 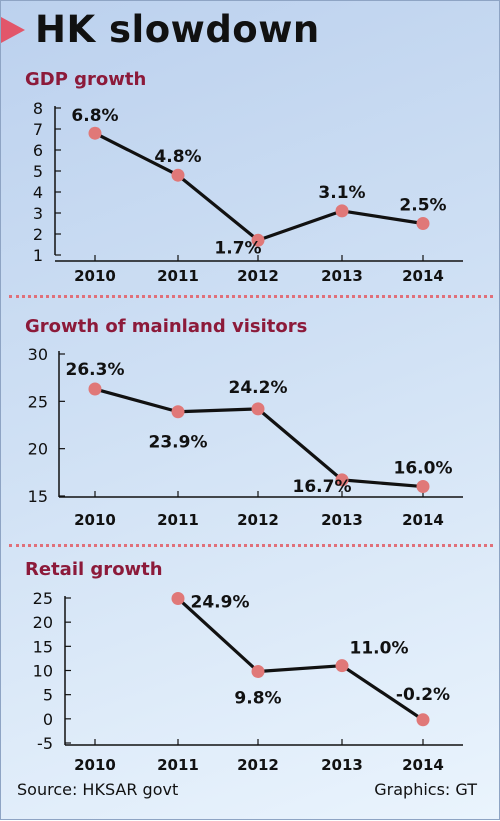 I want to click on y-tick-label: 8, so click(x=38, y=108).